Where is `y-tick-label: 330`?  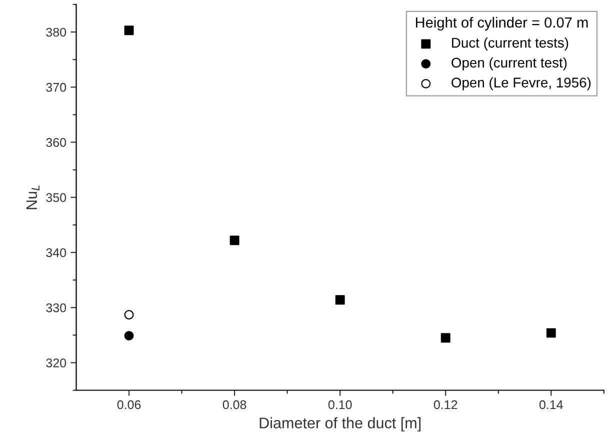 y-tick-label: 330 is located at coordinates (56, 307).